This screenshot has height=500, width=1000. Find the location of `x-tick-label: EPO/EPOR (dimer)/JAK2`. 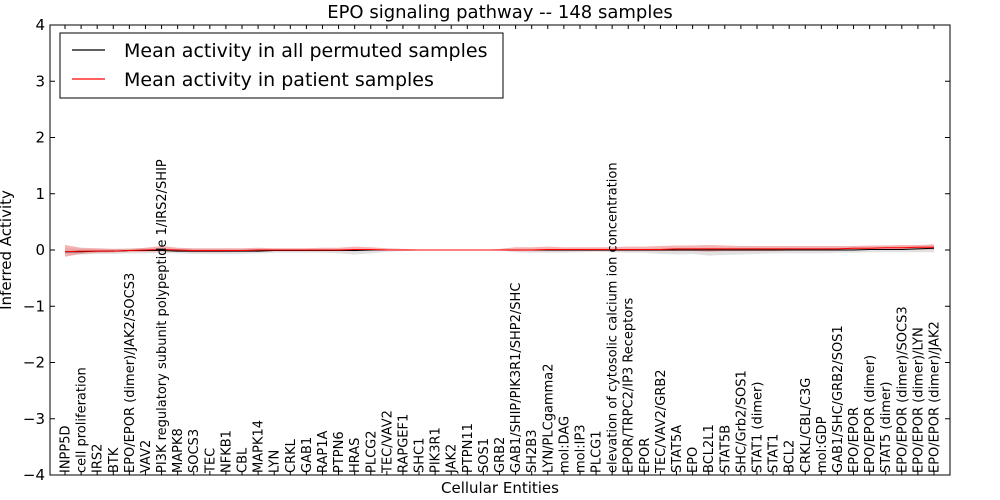

x-tick-label: EPO/EPOR (dimer)/JAK2 is located at coordinates (935, 397).